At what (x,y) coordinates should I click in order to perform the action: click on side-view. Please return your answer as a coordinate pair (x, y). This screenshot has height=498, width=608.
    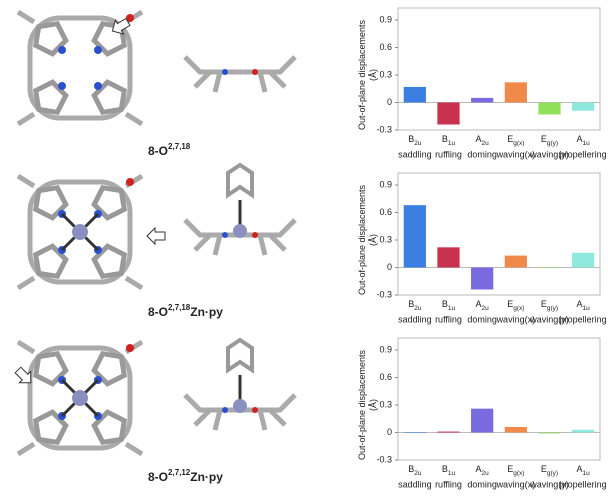
    Looking at the image, I should click on (240, 384).